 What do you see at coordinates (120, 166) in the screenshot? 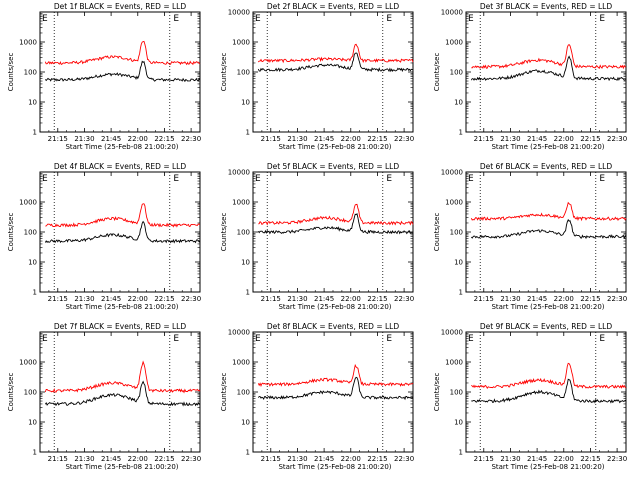
I see `chart-title: Det 4f BLACK = Events, RED = LLD` at bounding box center [120, 166].